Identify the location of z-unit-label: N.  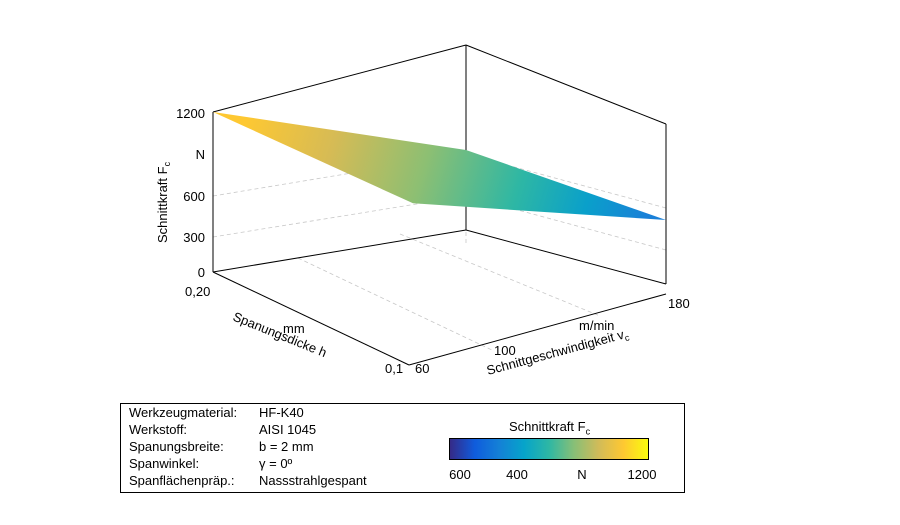
(200, 154).